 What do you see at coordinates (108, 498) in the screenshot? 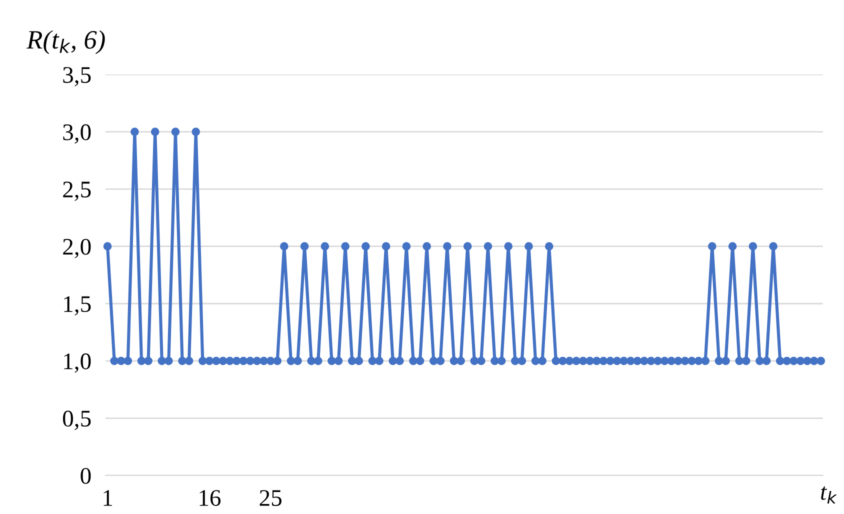
I see `x-tick-label: 1` at bounding box center [108, 498].